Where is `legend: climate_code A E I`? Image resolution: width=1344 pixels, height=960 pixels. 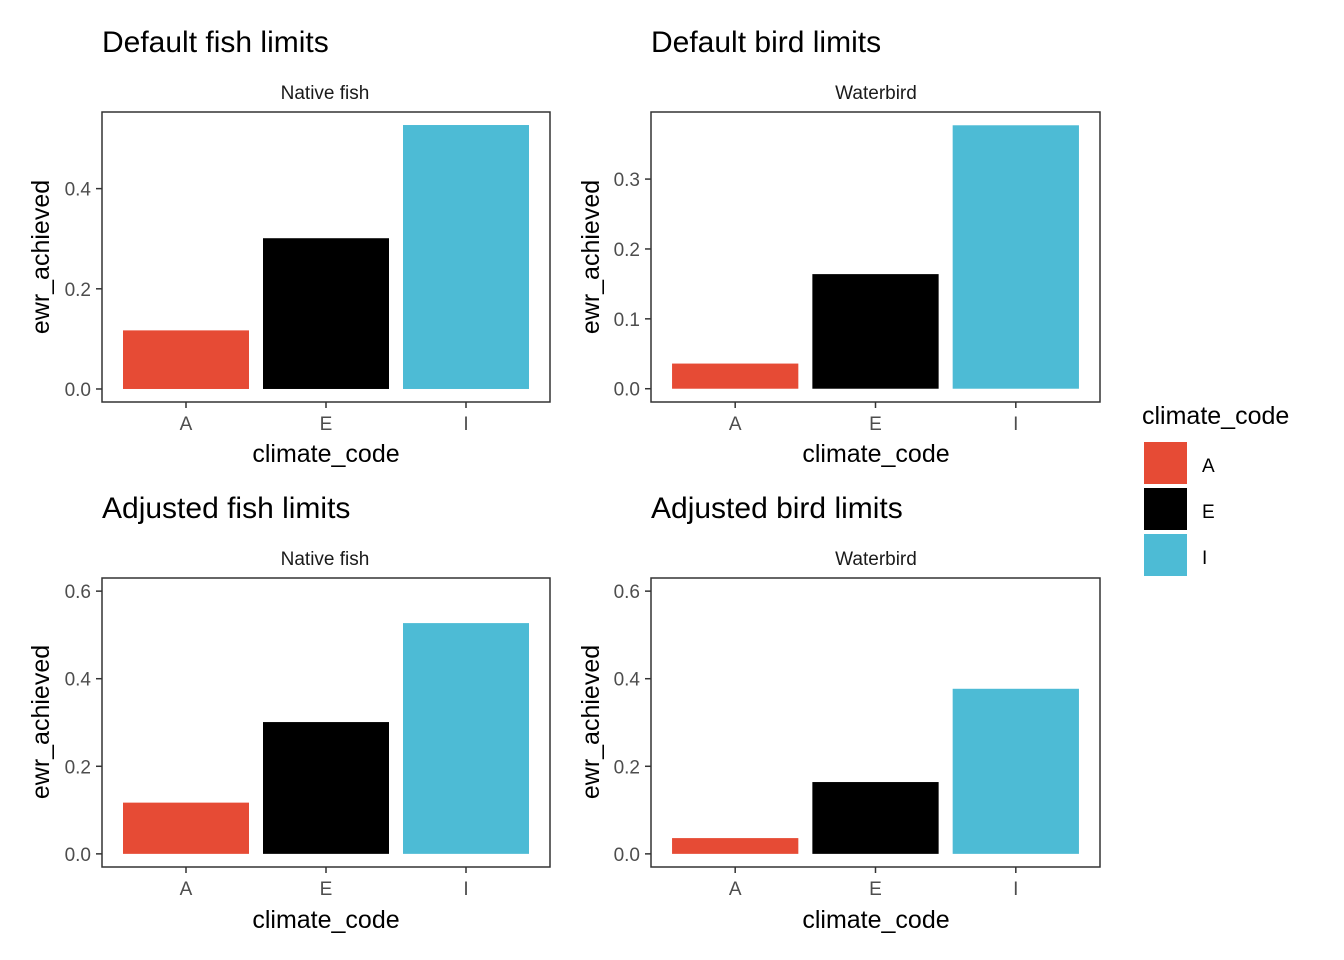
legend: climate_code A E I is located at coordinates (1215, 489).